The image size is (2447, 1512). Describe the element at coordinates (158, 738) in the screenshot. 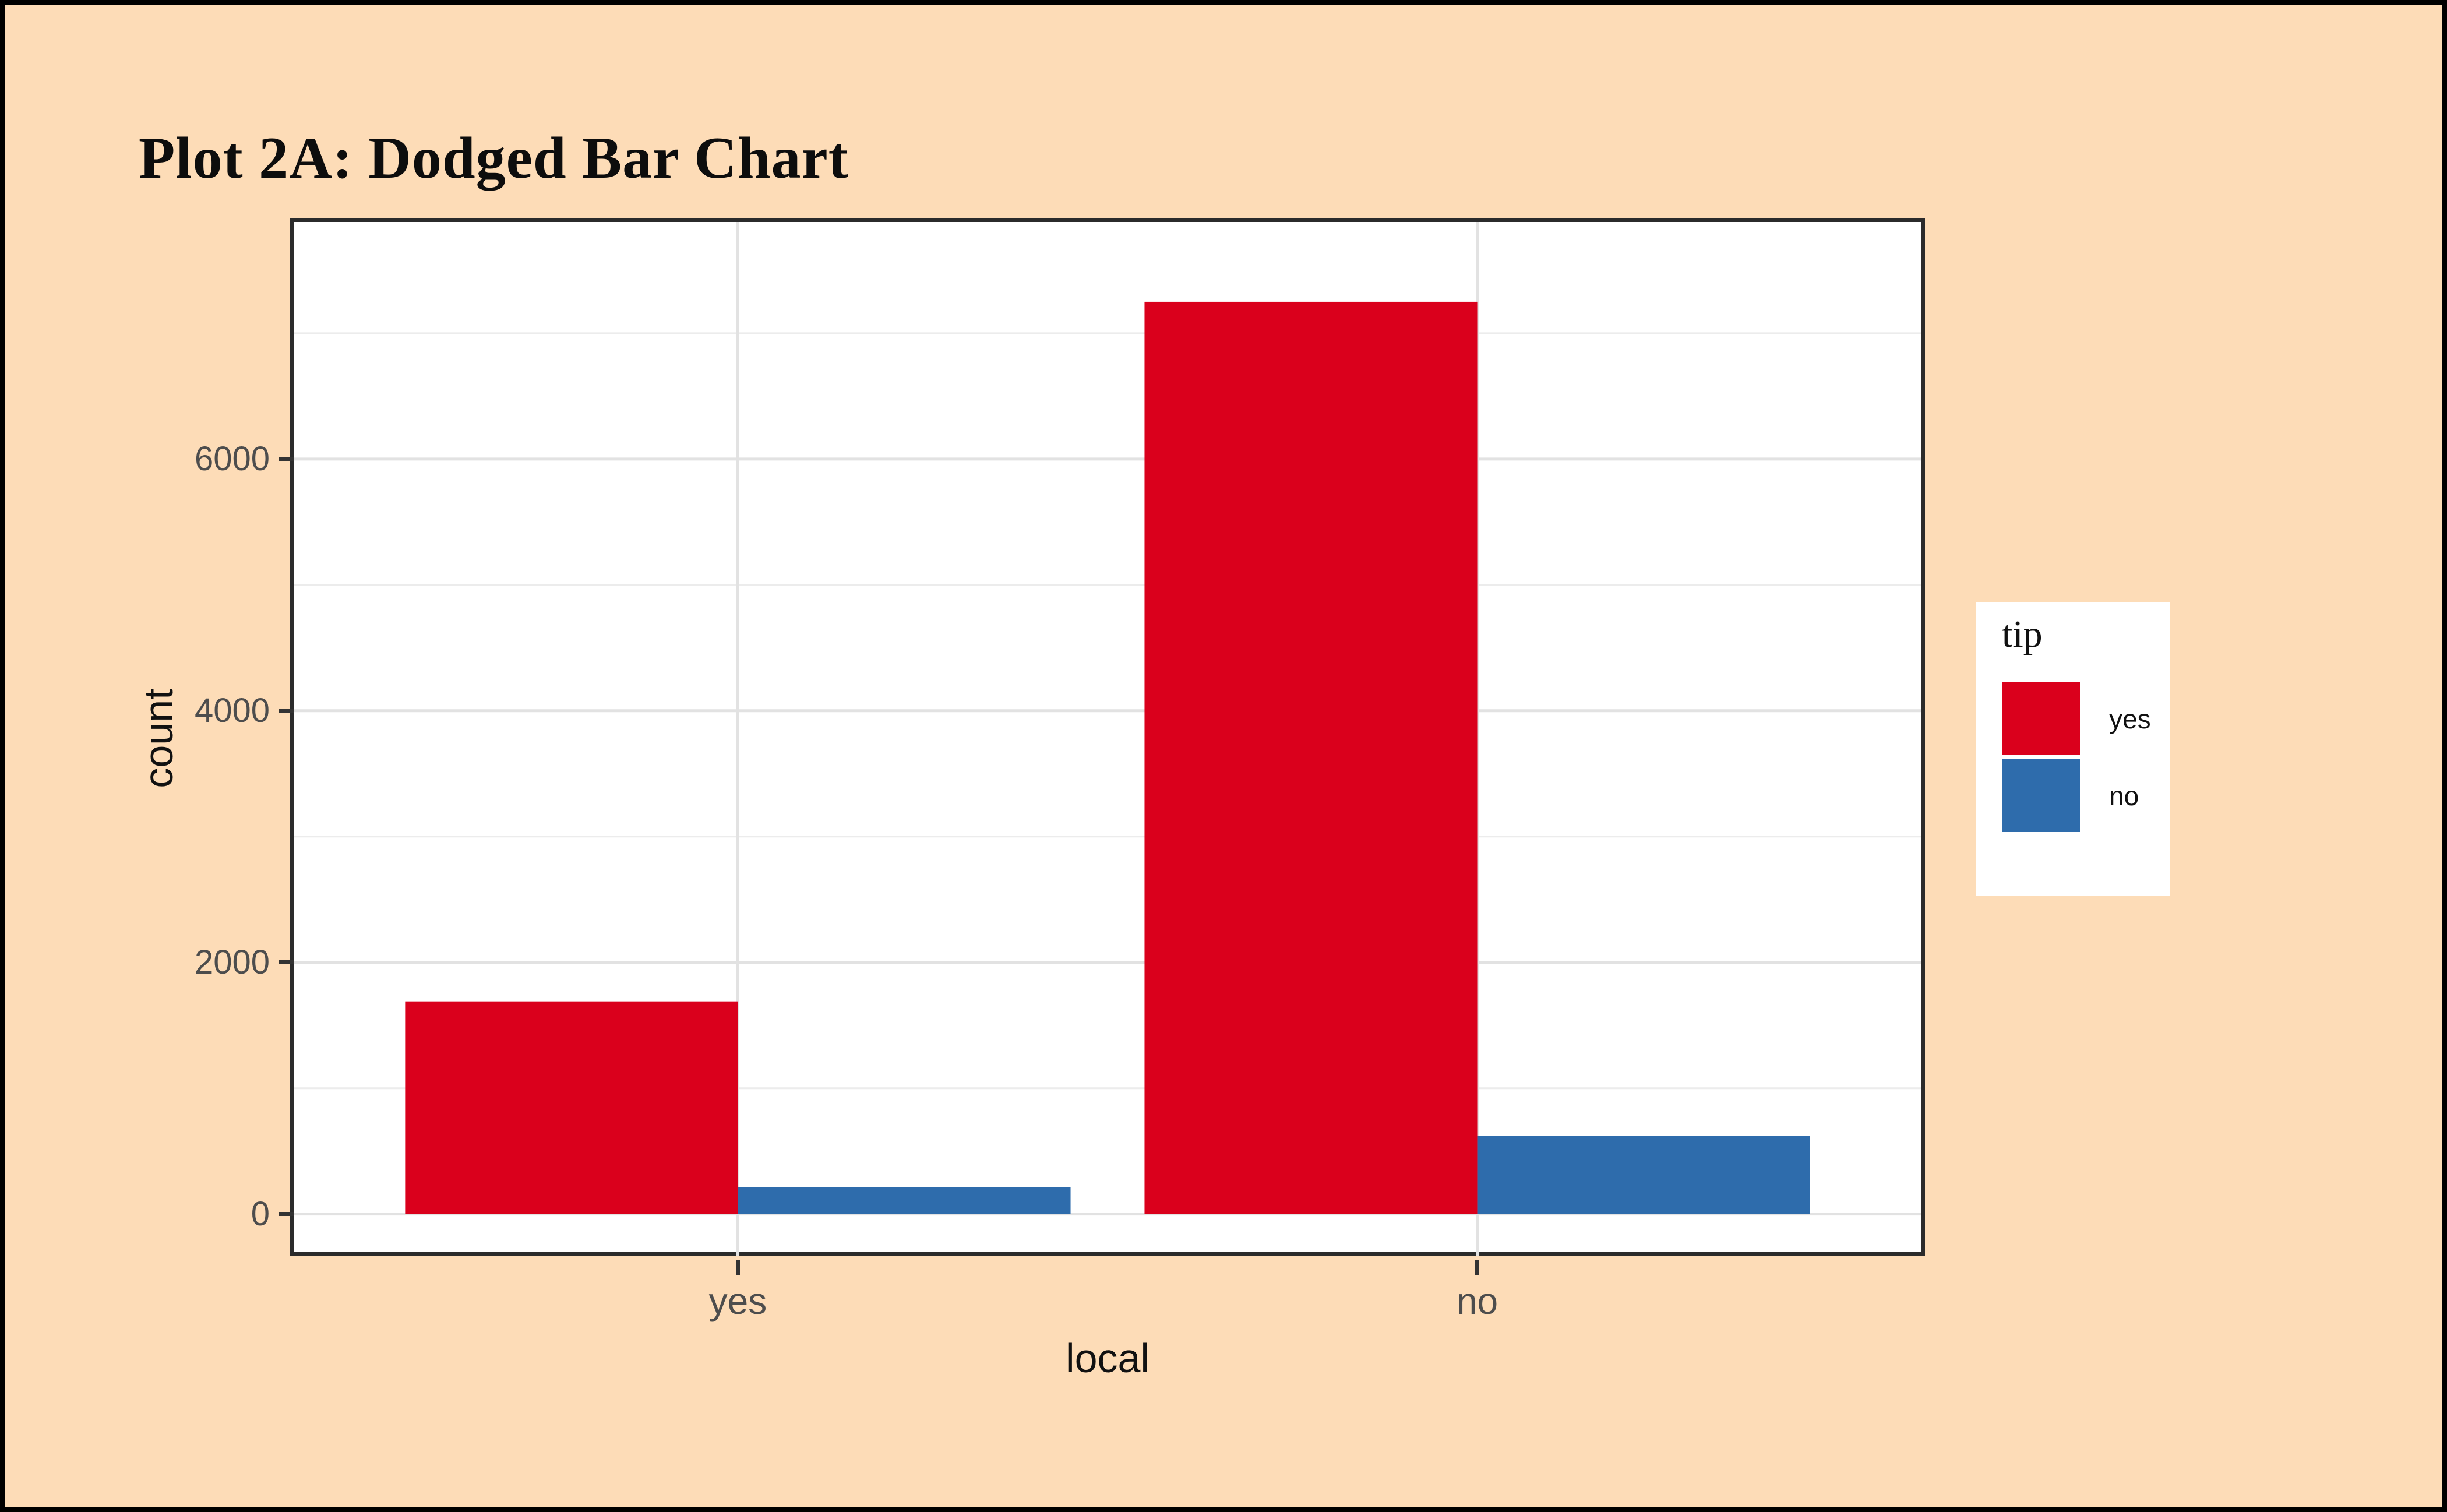

I see `y-axis-title: count` at that location.